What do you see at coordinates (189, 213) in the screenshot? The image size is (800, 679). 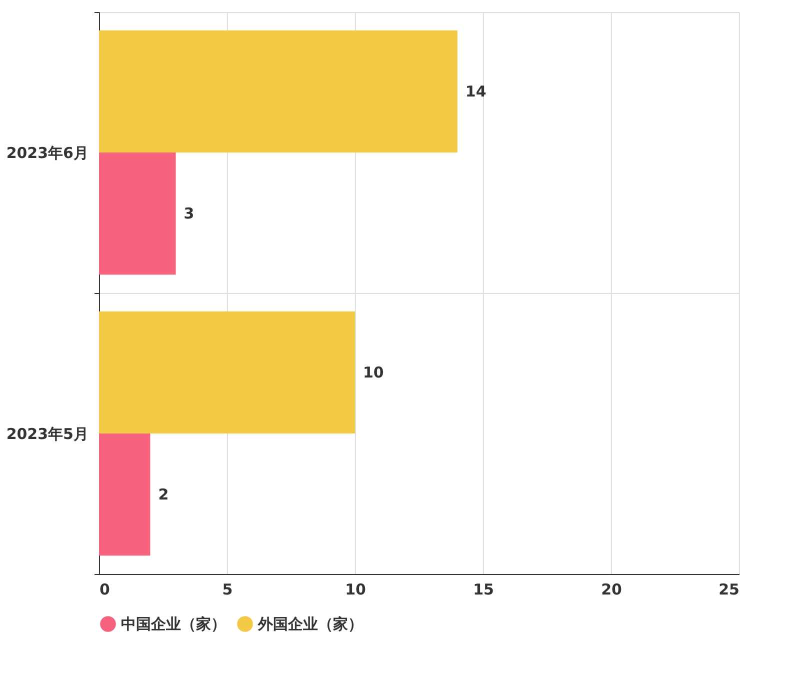 I see `data-label: 3` at bounding box center [189, 213].